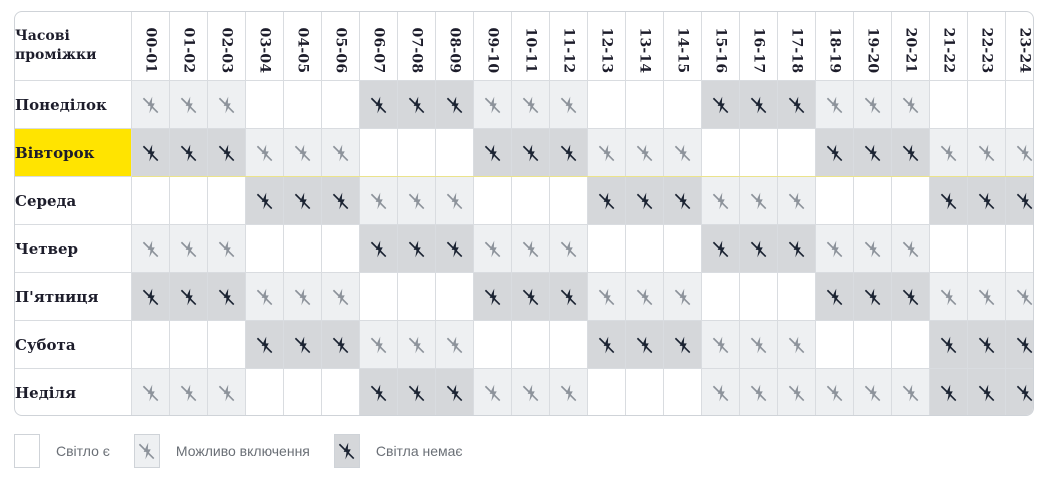  What do you see at coordinates (416, 50) in the screenshot?
I see `hour-label: 07-08` at bounding box center [416, 50].